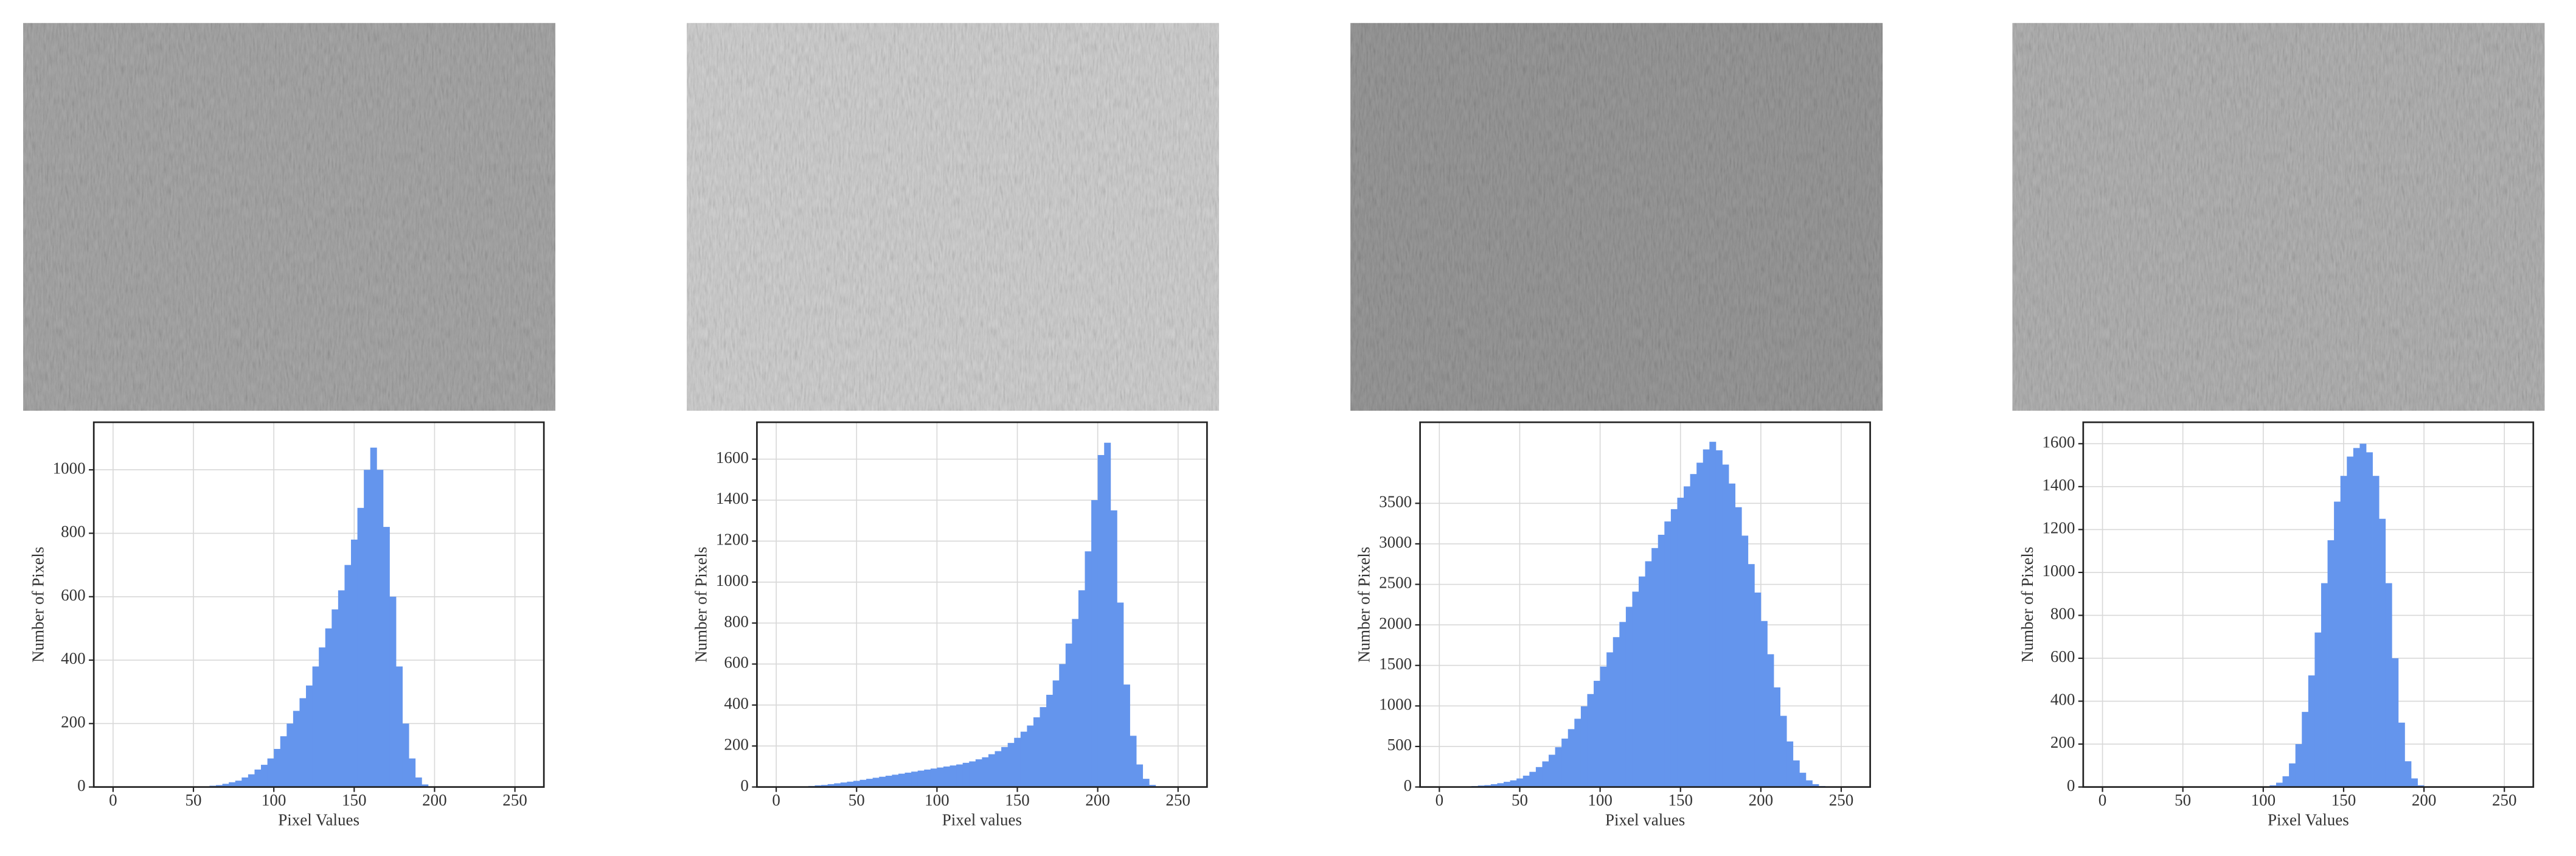 The height and width of the screenshot is (856, 2576). I want to click on y-tick-label: 1600, so click(732, 457).